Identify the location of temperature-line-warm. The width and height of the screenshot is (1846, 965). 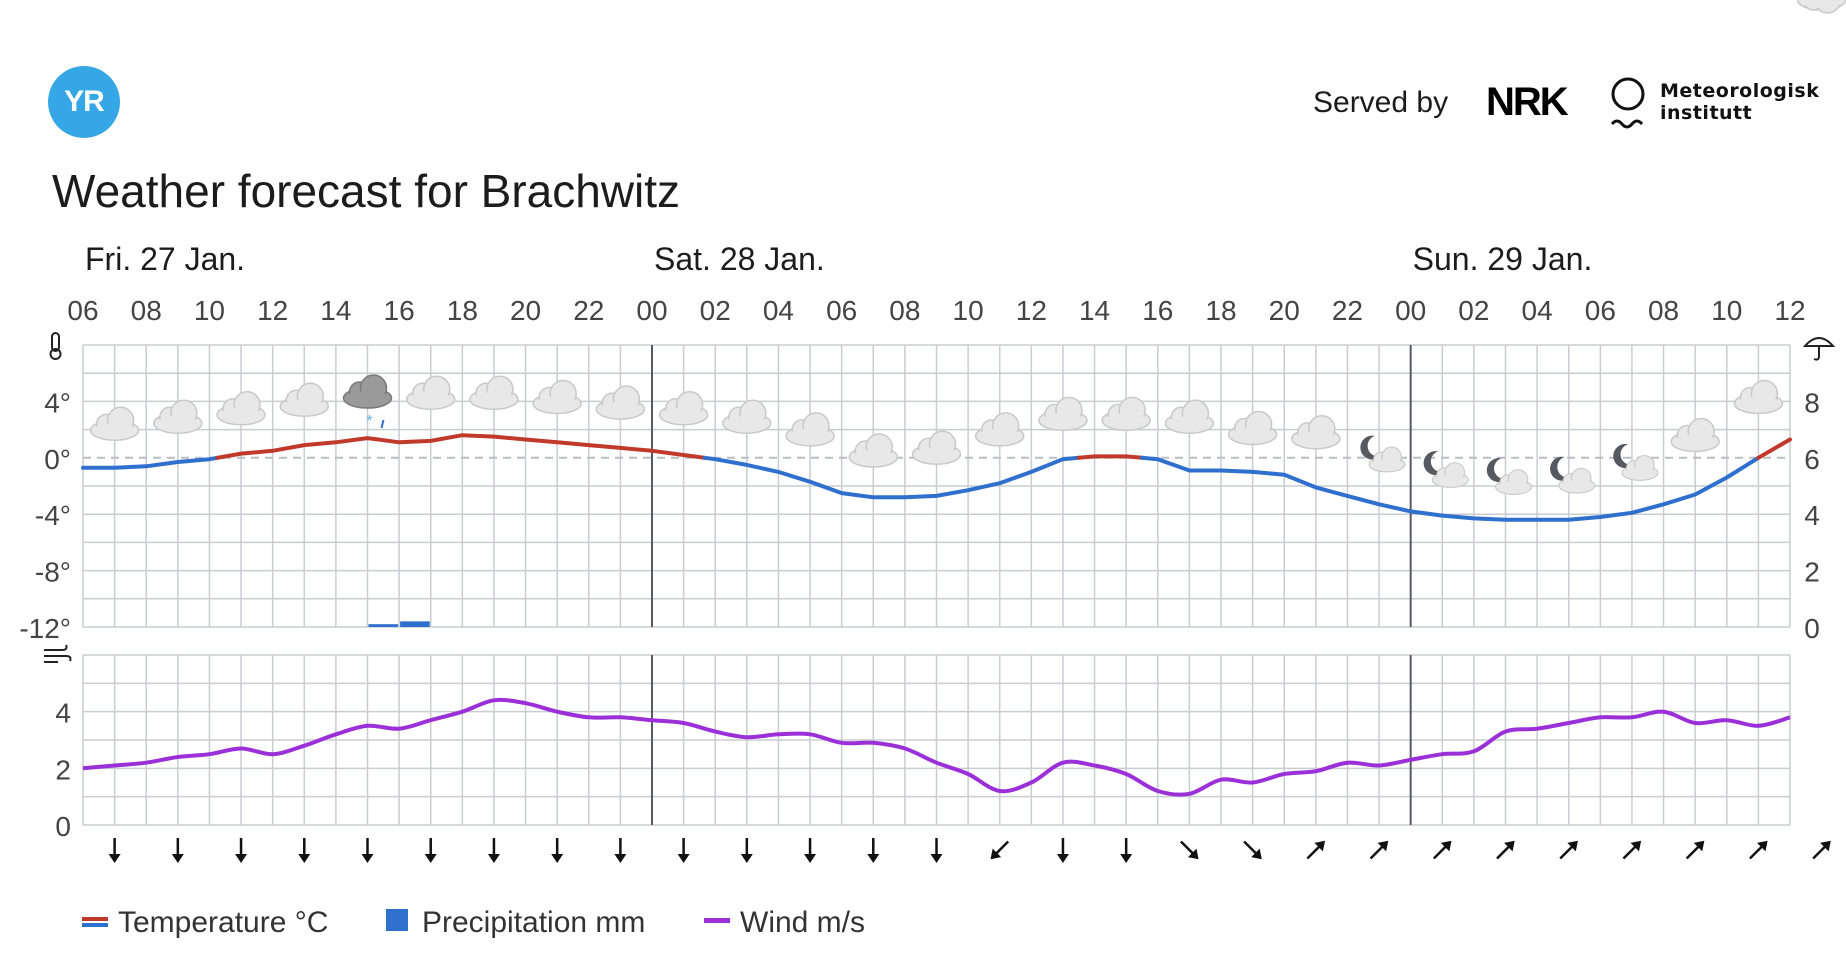
(461, 446).